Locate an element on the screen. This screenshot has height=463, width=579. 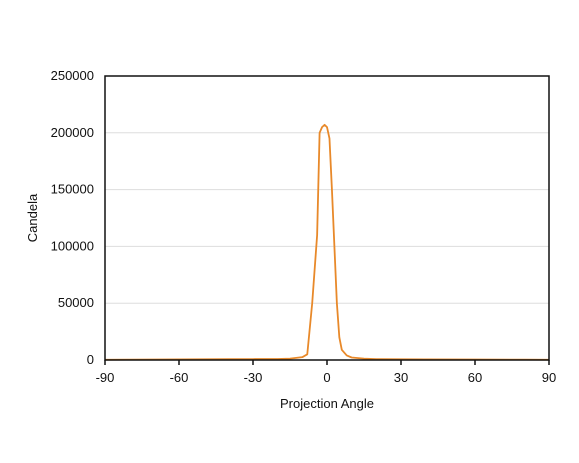
y-tick-label: 200000 is located at coordinates (72, 132).